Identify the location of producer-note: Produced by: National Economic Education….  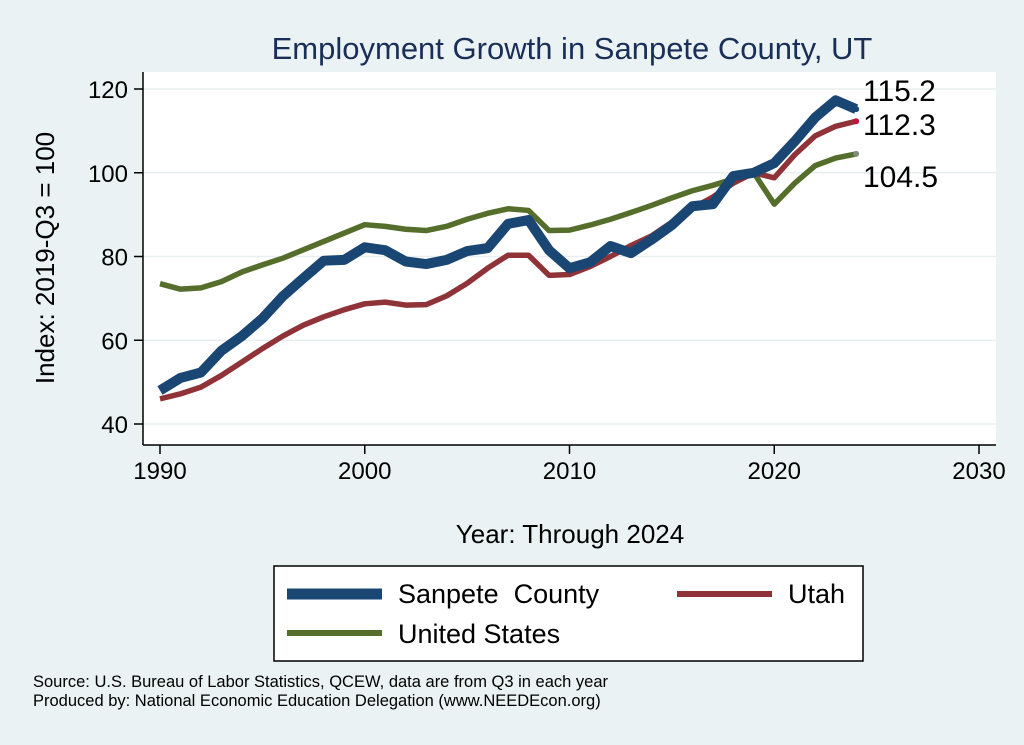
(317, 701).